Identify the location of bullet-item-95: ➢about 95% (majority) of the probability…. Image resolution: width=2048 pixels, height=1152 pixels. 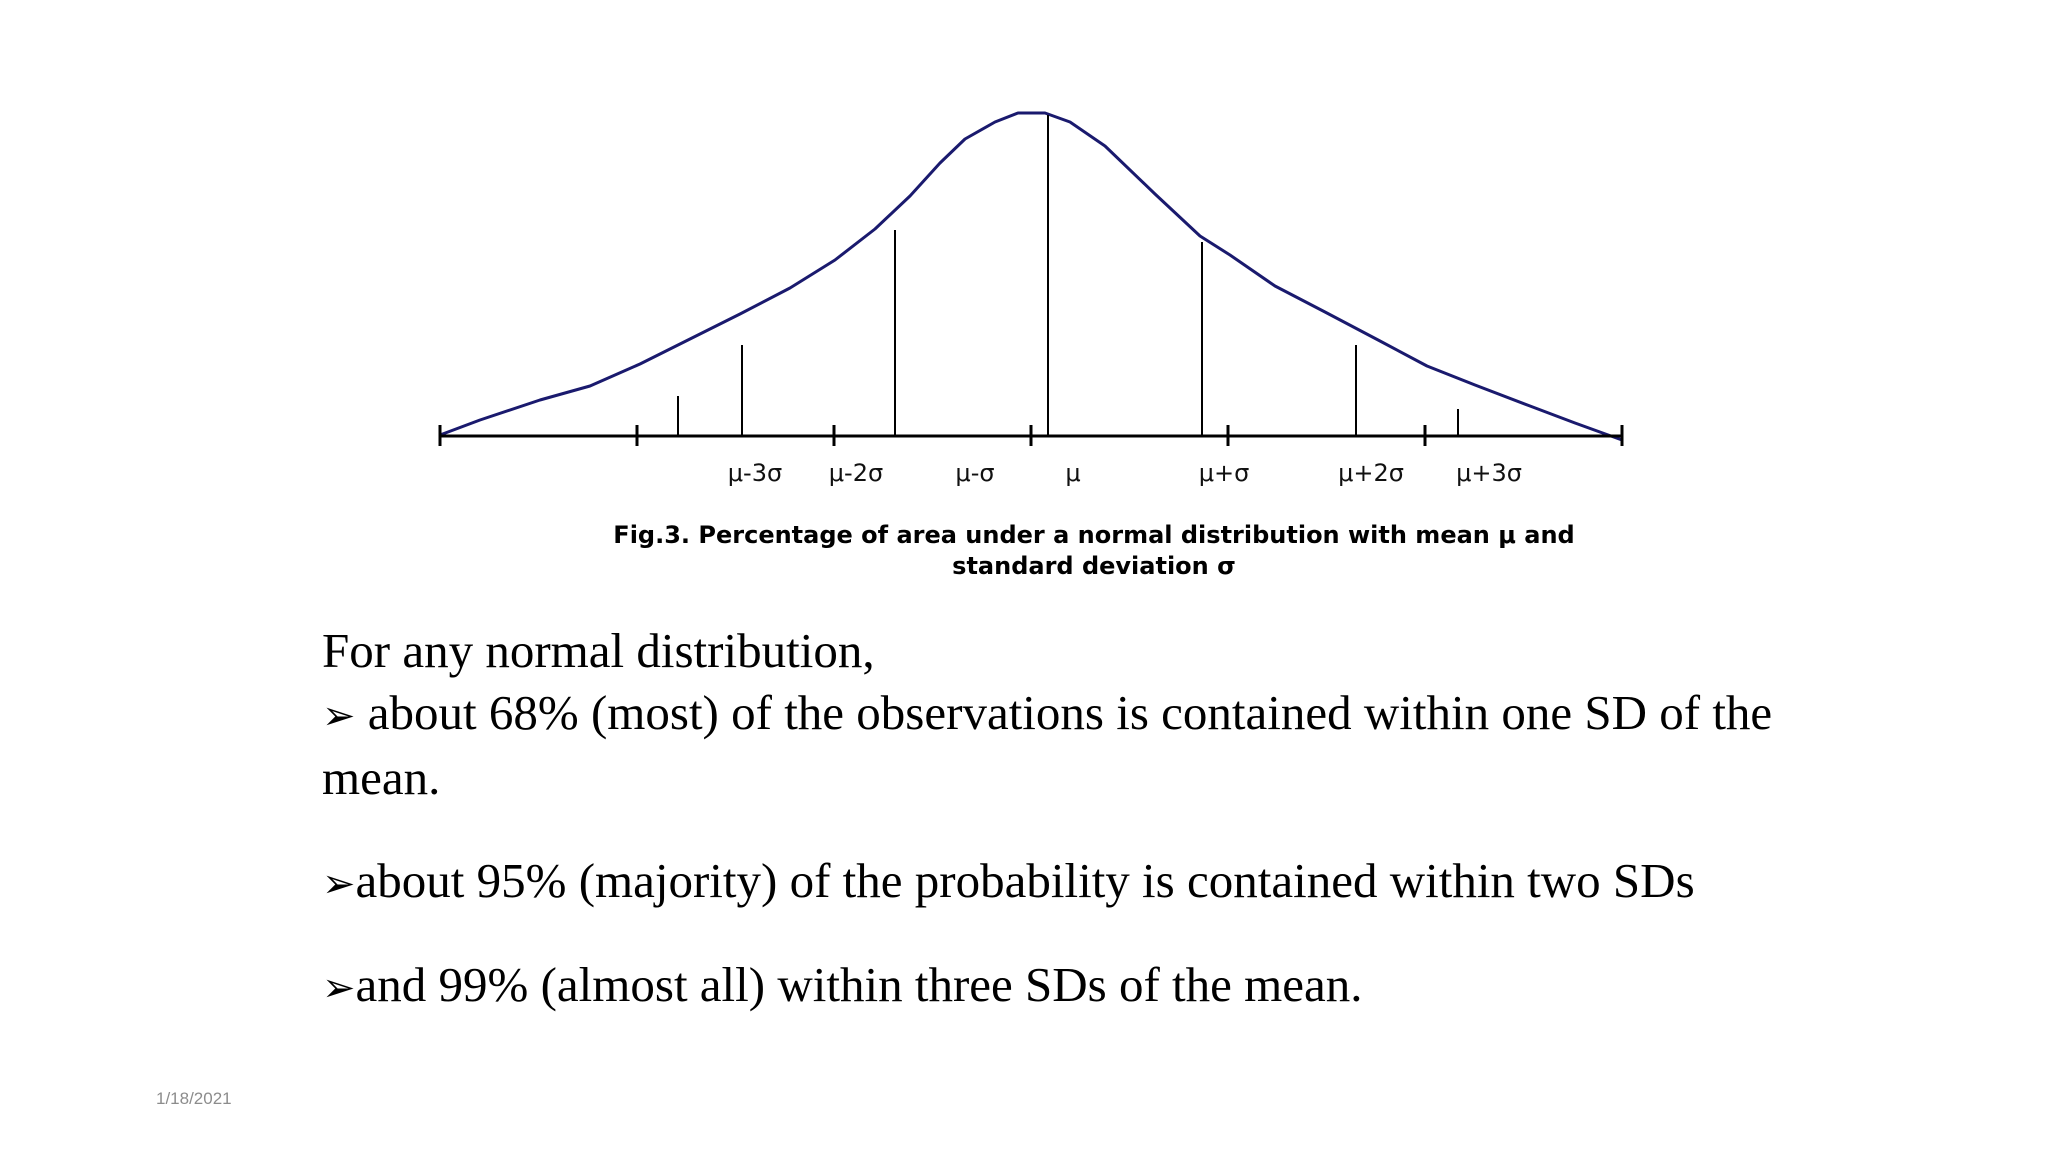
(1072, 882).